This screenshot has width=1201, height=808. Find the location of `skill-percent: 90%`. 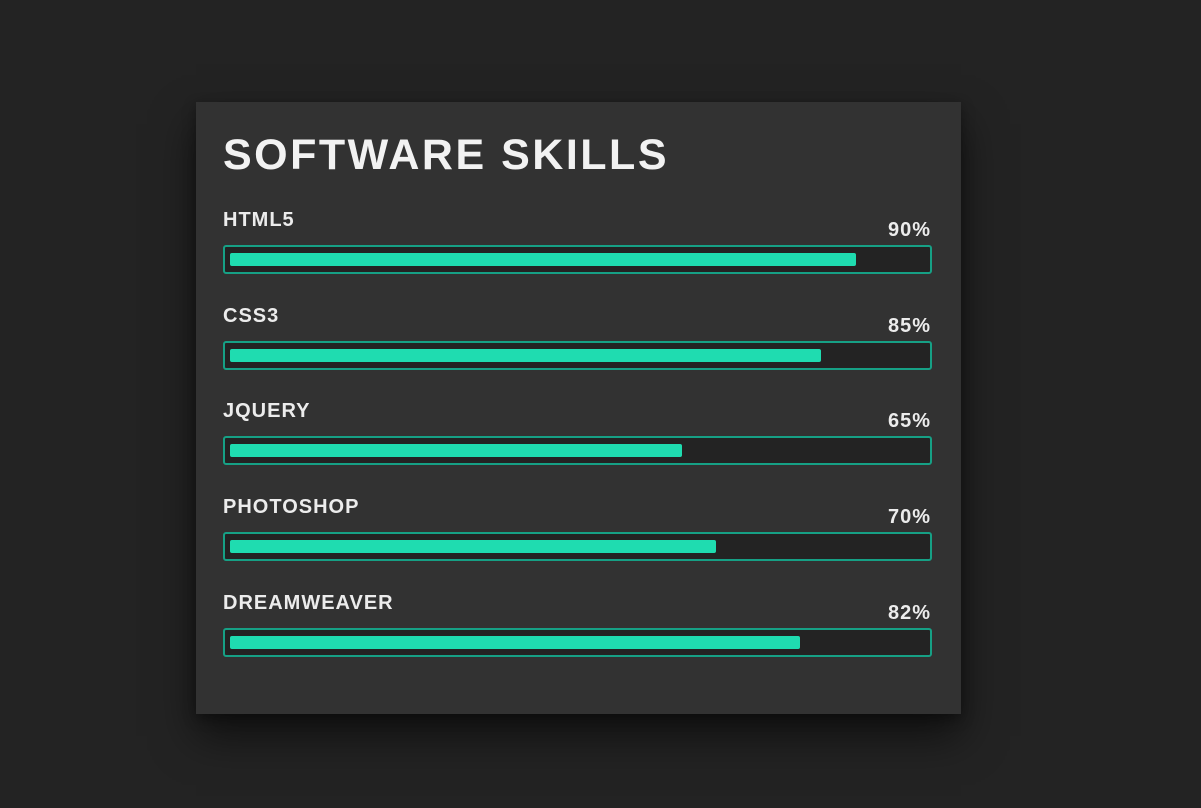

skill-percent: 90% is located at coordinates (909, 230).